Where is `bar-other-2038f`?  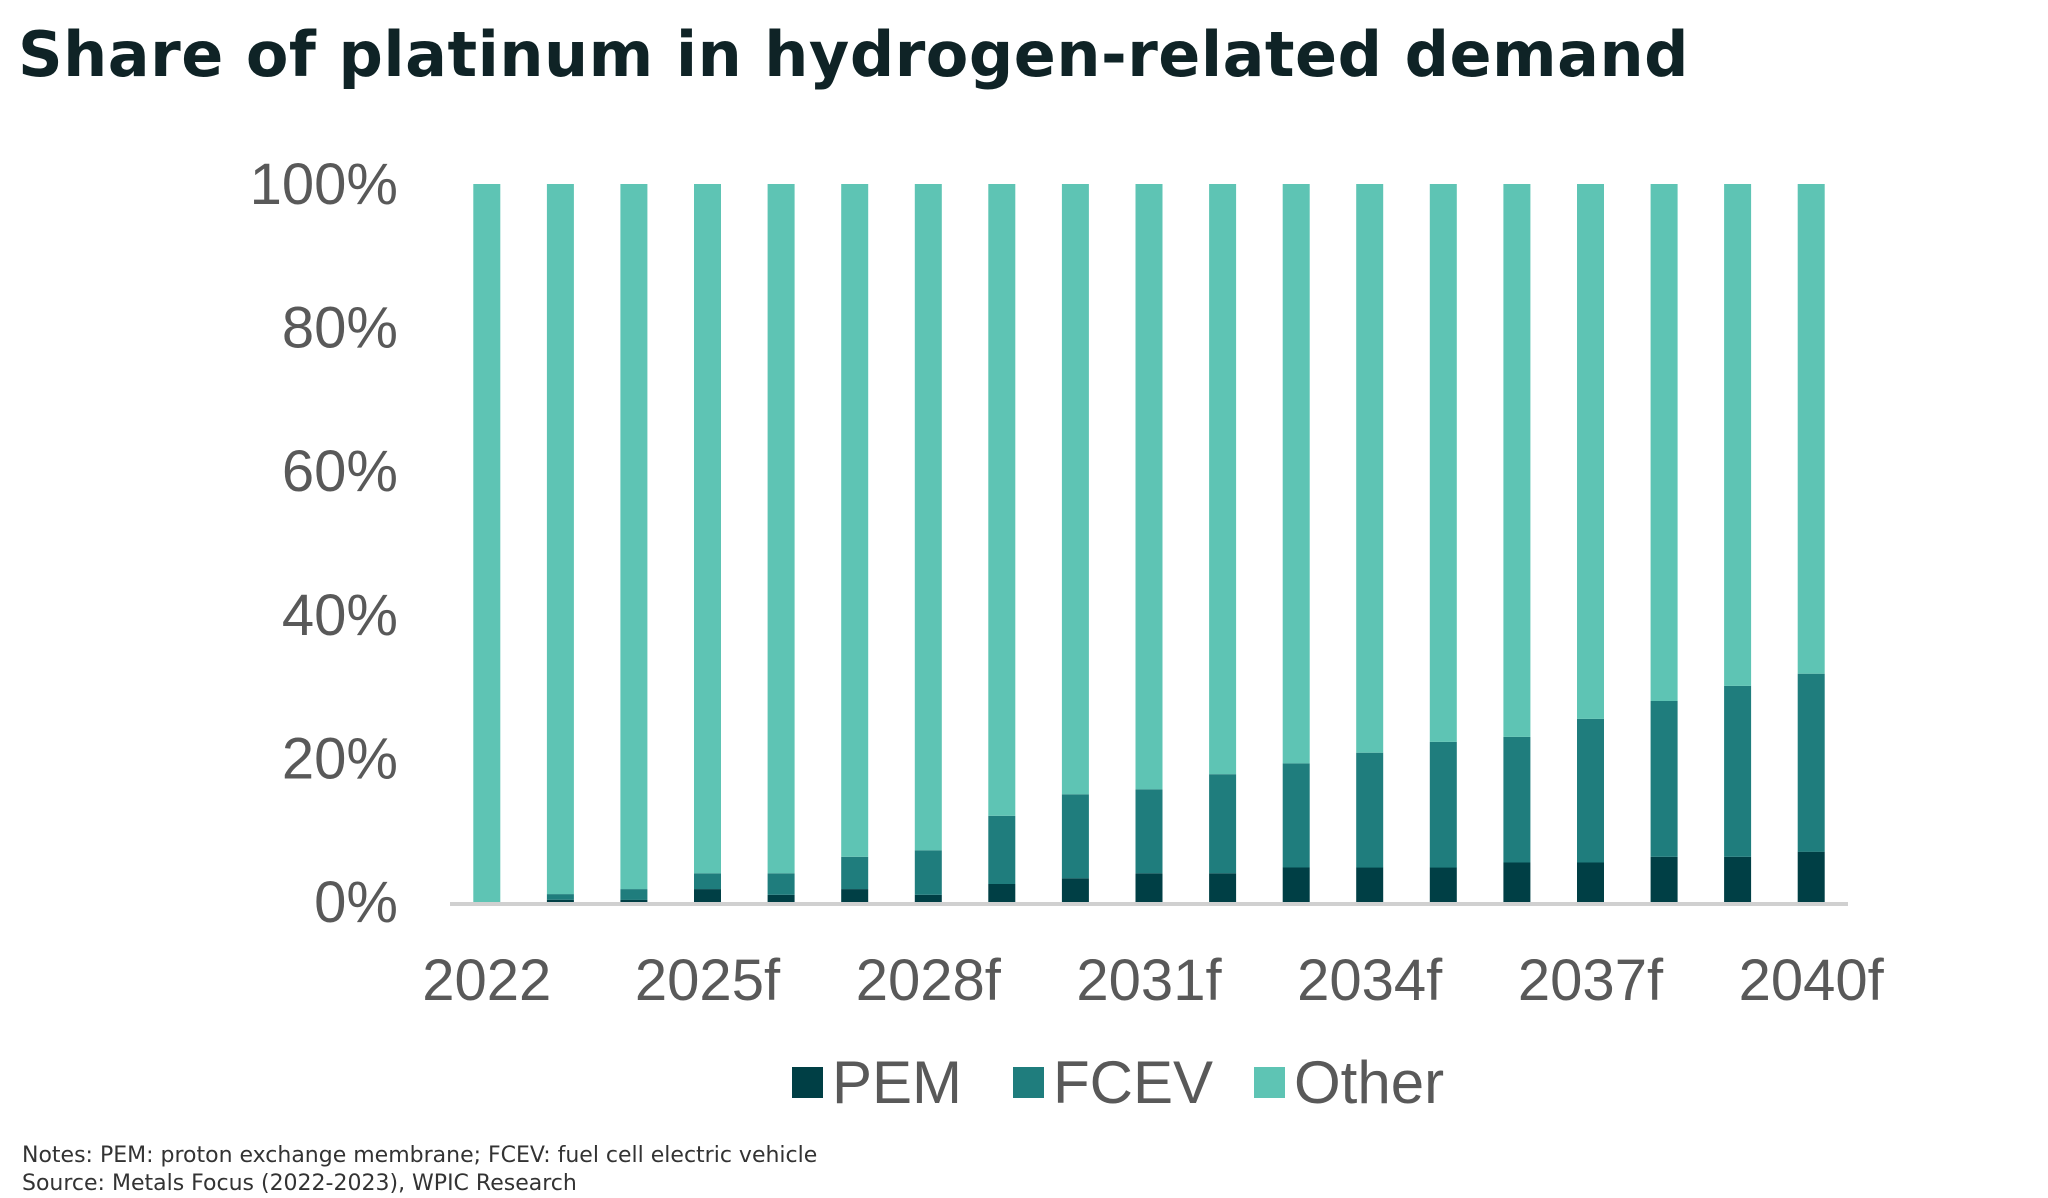 bar-other-2038f is located at coordinates (1664, 442).